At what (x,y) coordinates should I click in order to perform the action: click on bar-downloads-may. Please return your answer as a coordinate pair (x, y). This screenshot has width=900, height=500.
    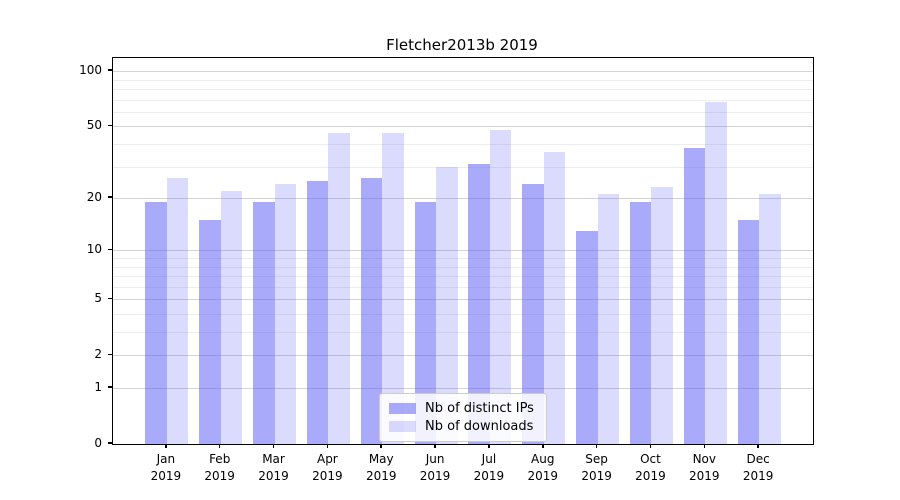
    Looking at the image, I should click on (393, 288).